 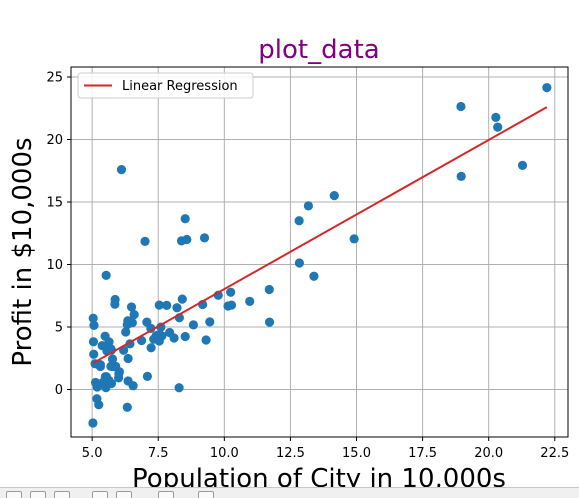 What do you see at coordinates (38, 494) in the screenshot?
I see `back-icon` at bounding box center [38, 494].